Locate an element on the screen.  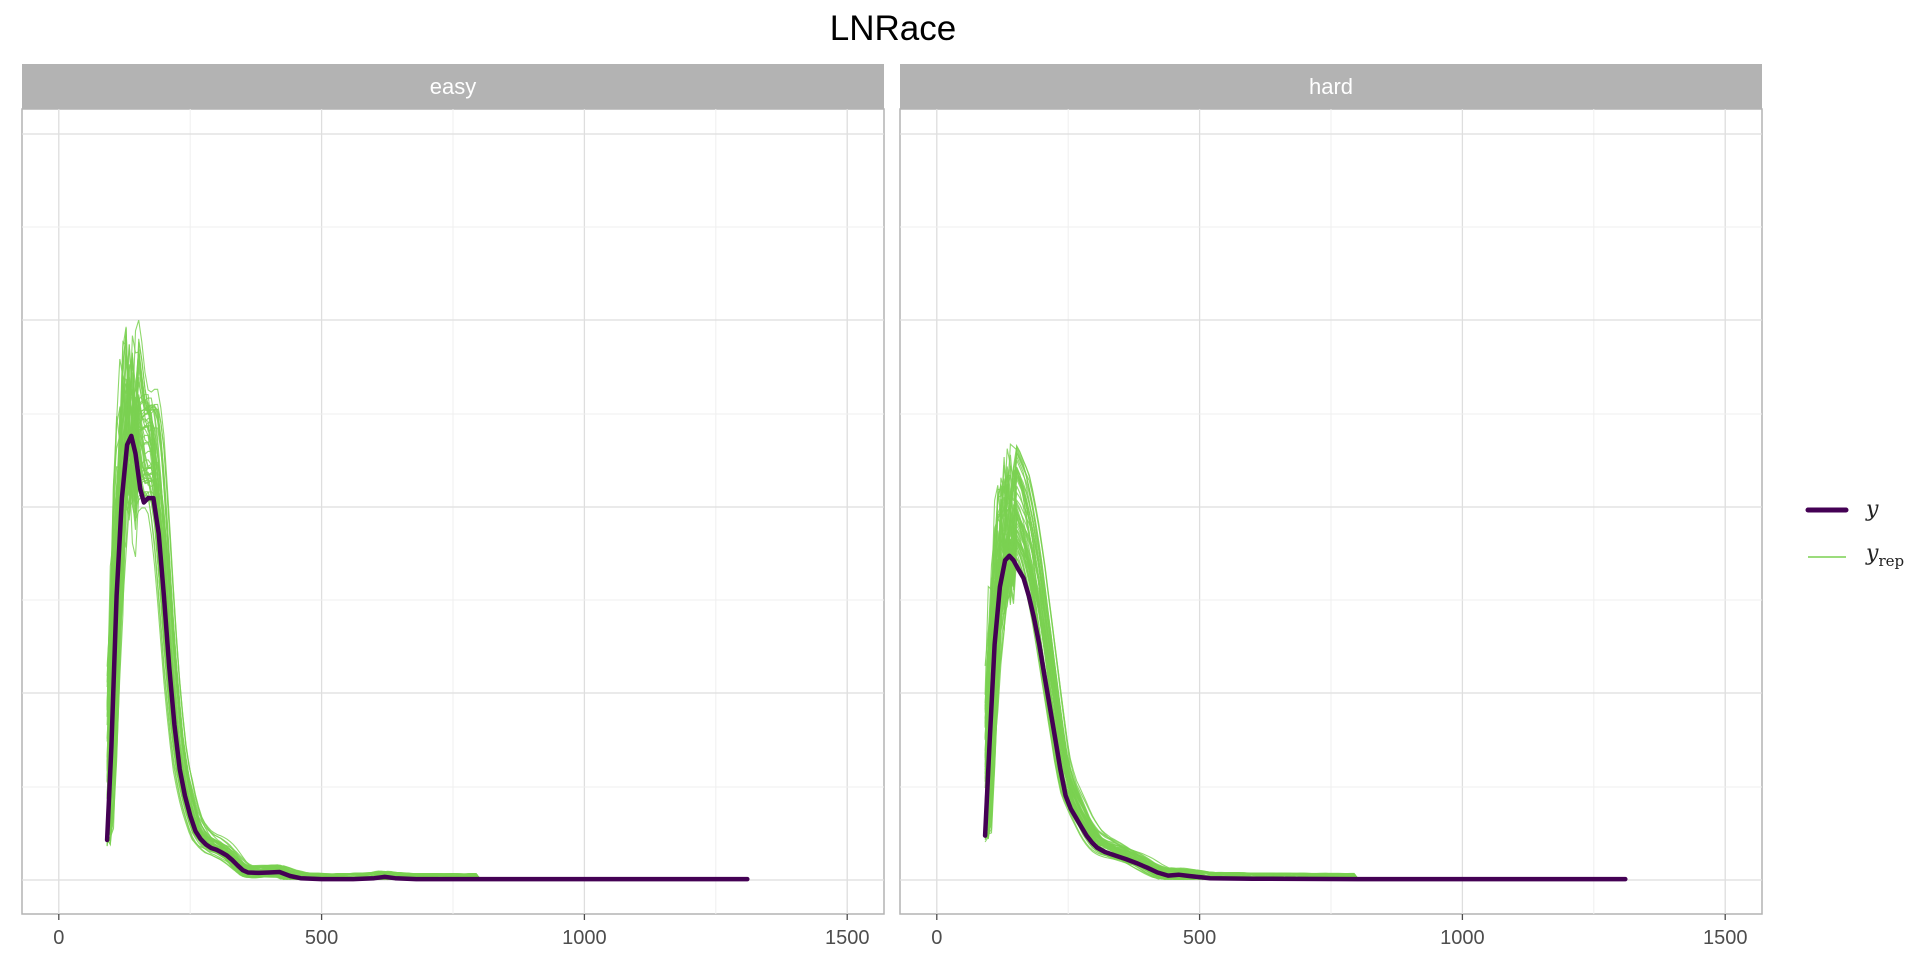
legend: y yrep is located at coordinates (1854, 533).